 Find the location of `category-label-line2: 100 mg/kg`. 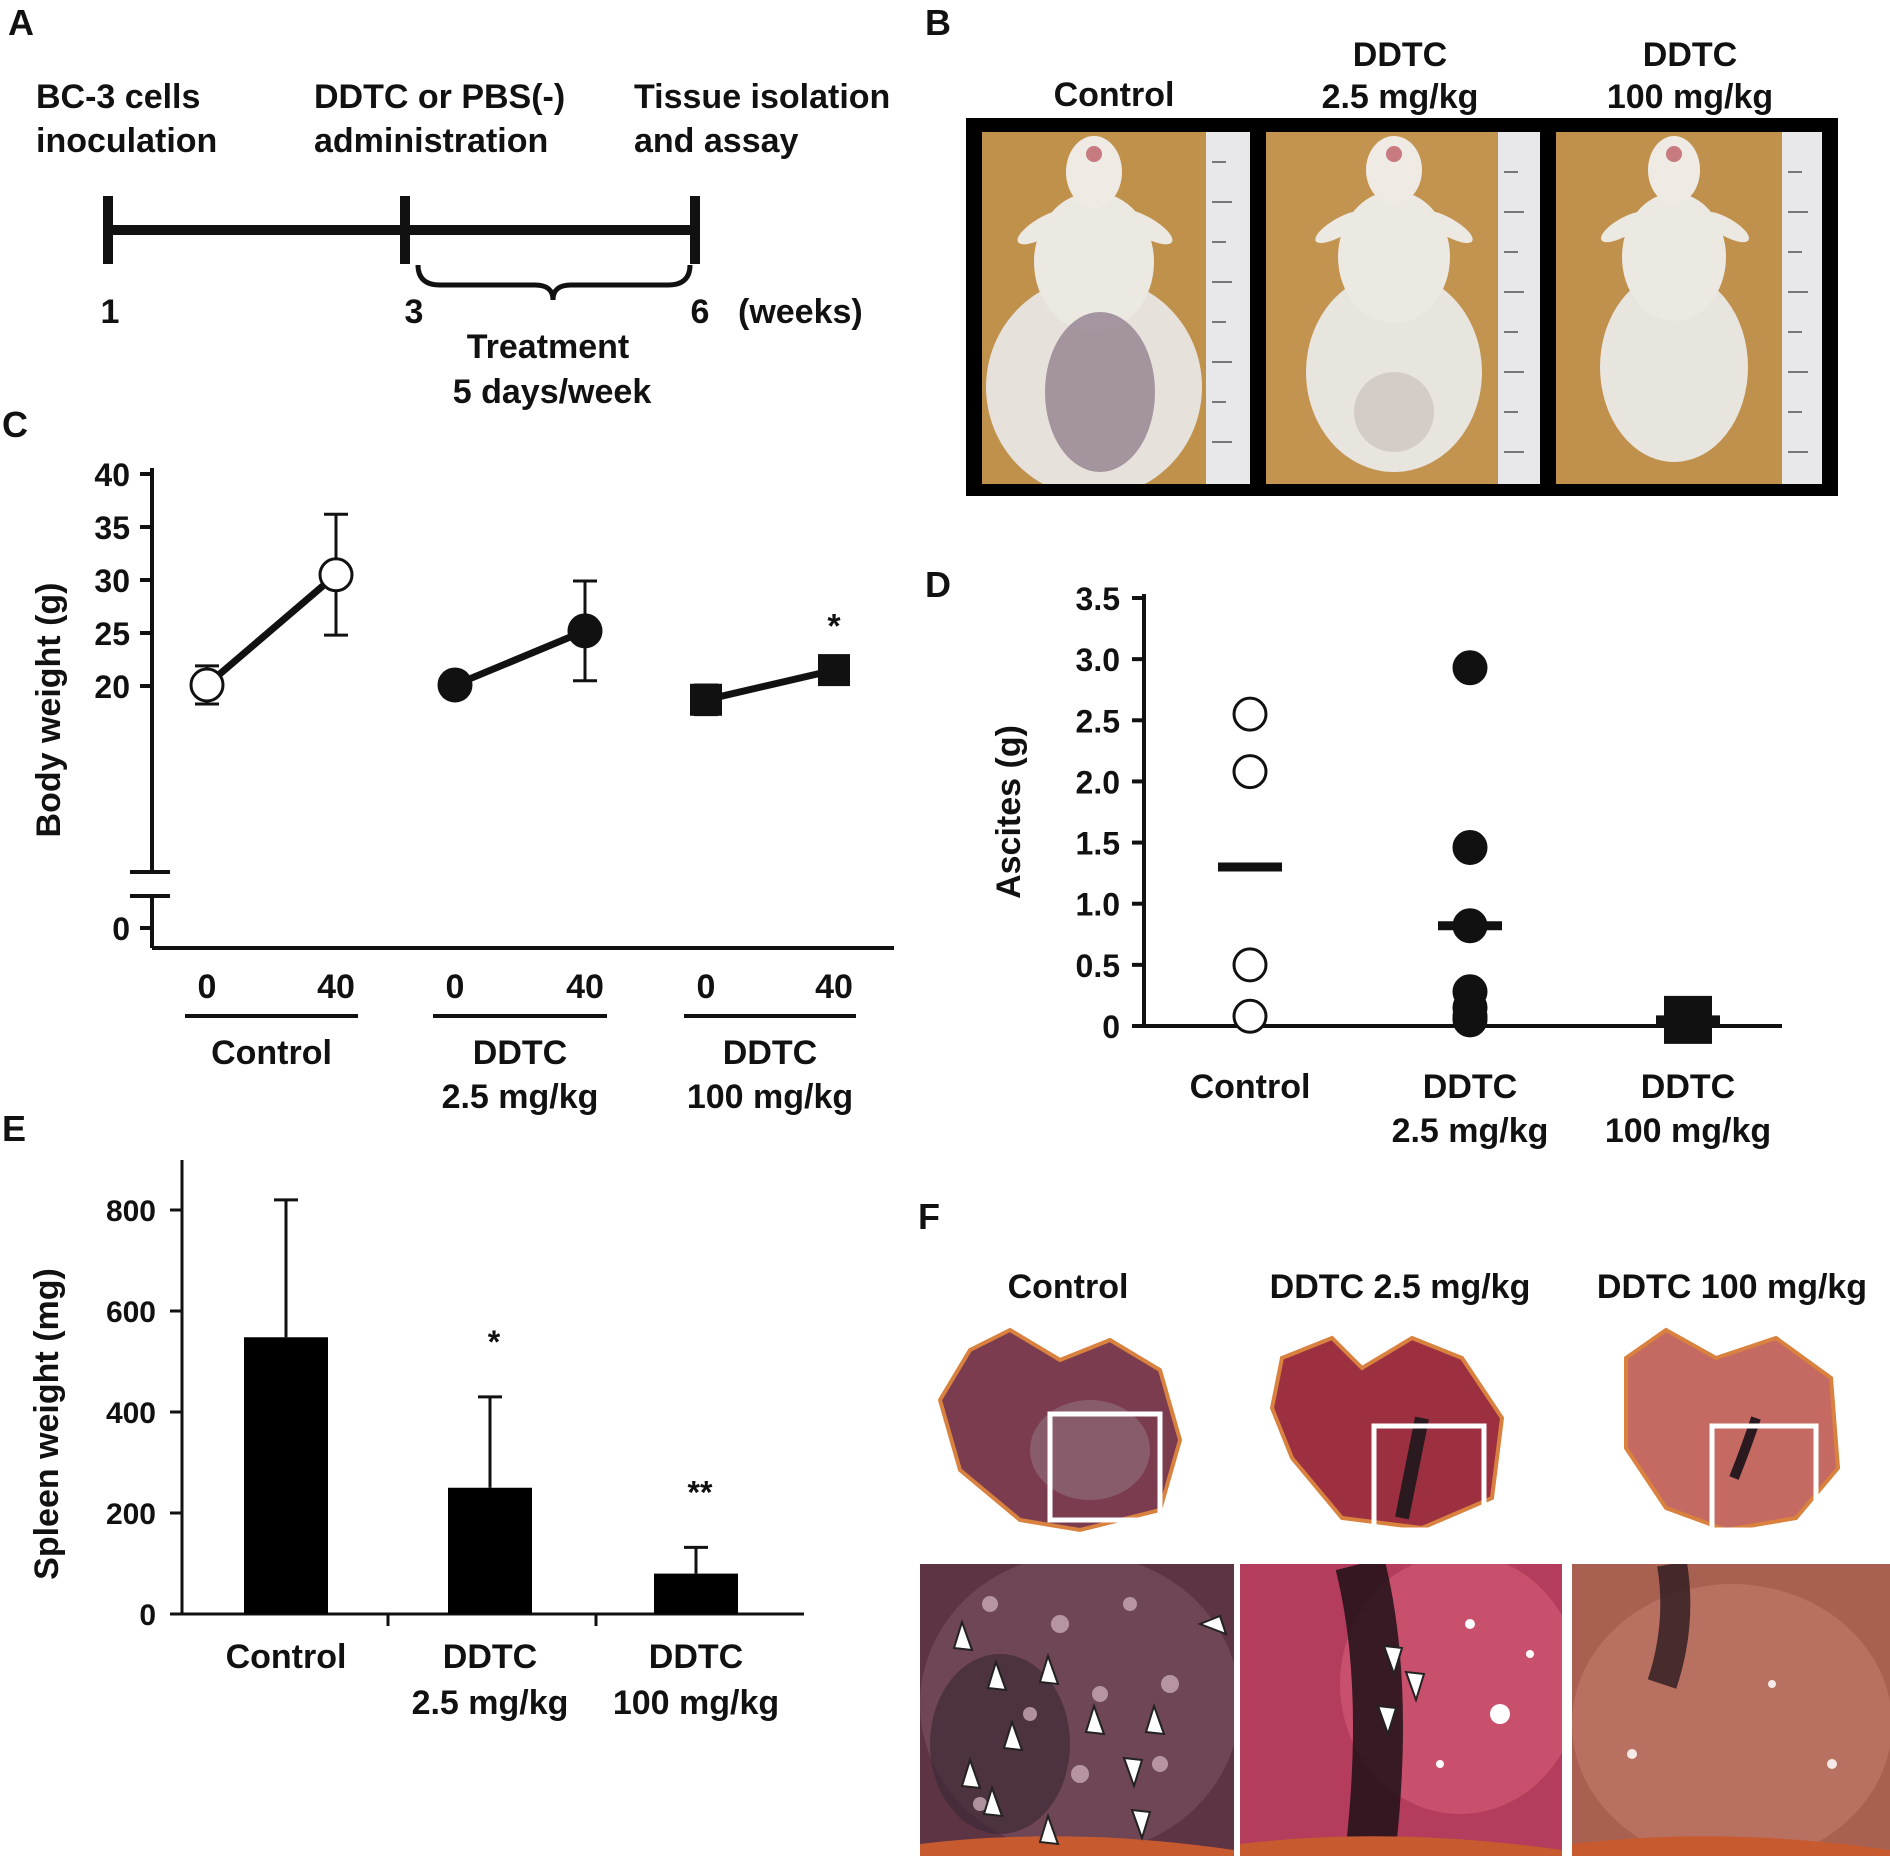

category-label-line2: 100 mg/kg is located at coordinates (696, 1703).